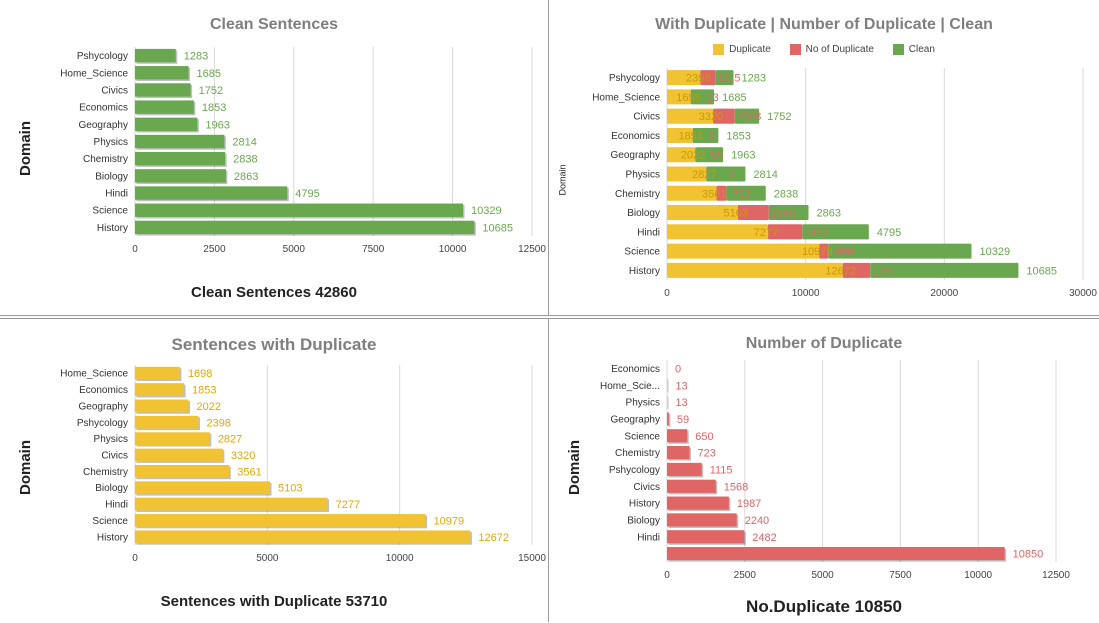 This screenshot has width=1099, height=623. What do you see at coordinates (532, 558) in the screenshot?
I see `x-tick-label: 15000` at bounding box center [532, 558].